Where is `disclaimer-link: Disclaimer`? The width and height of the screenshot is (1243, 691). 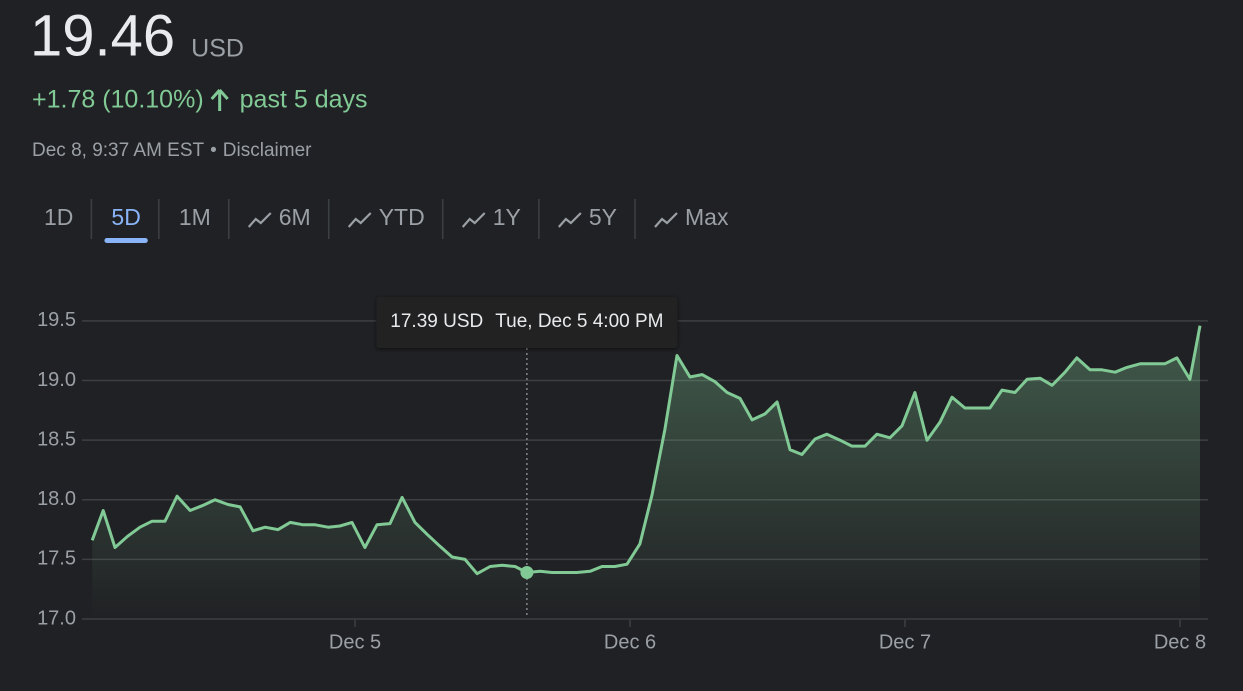
disclaimer-link: Disclaimer is located at coordinates (267, 150).